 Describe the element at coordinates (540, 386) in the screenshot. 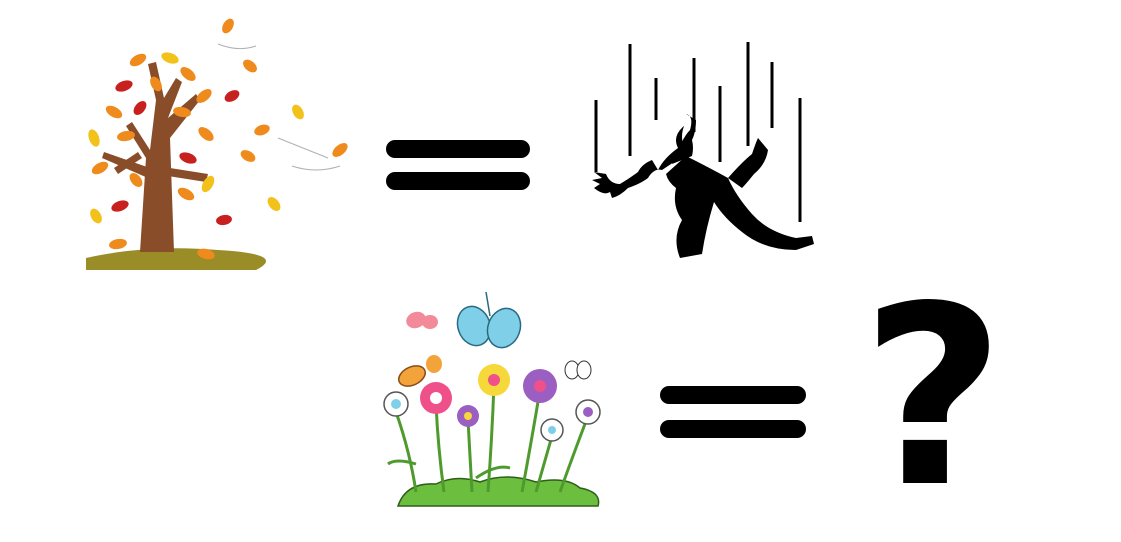

I see `flower-purple-large` at that location.